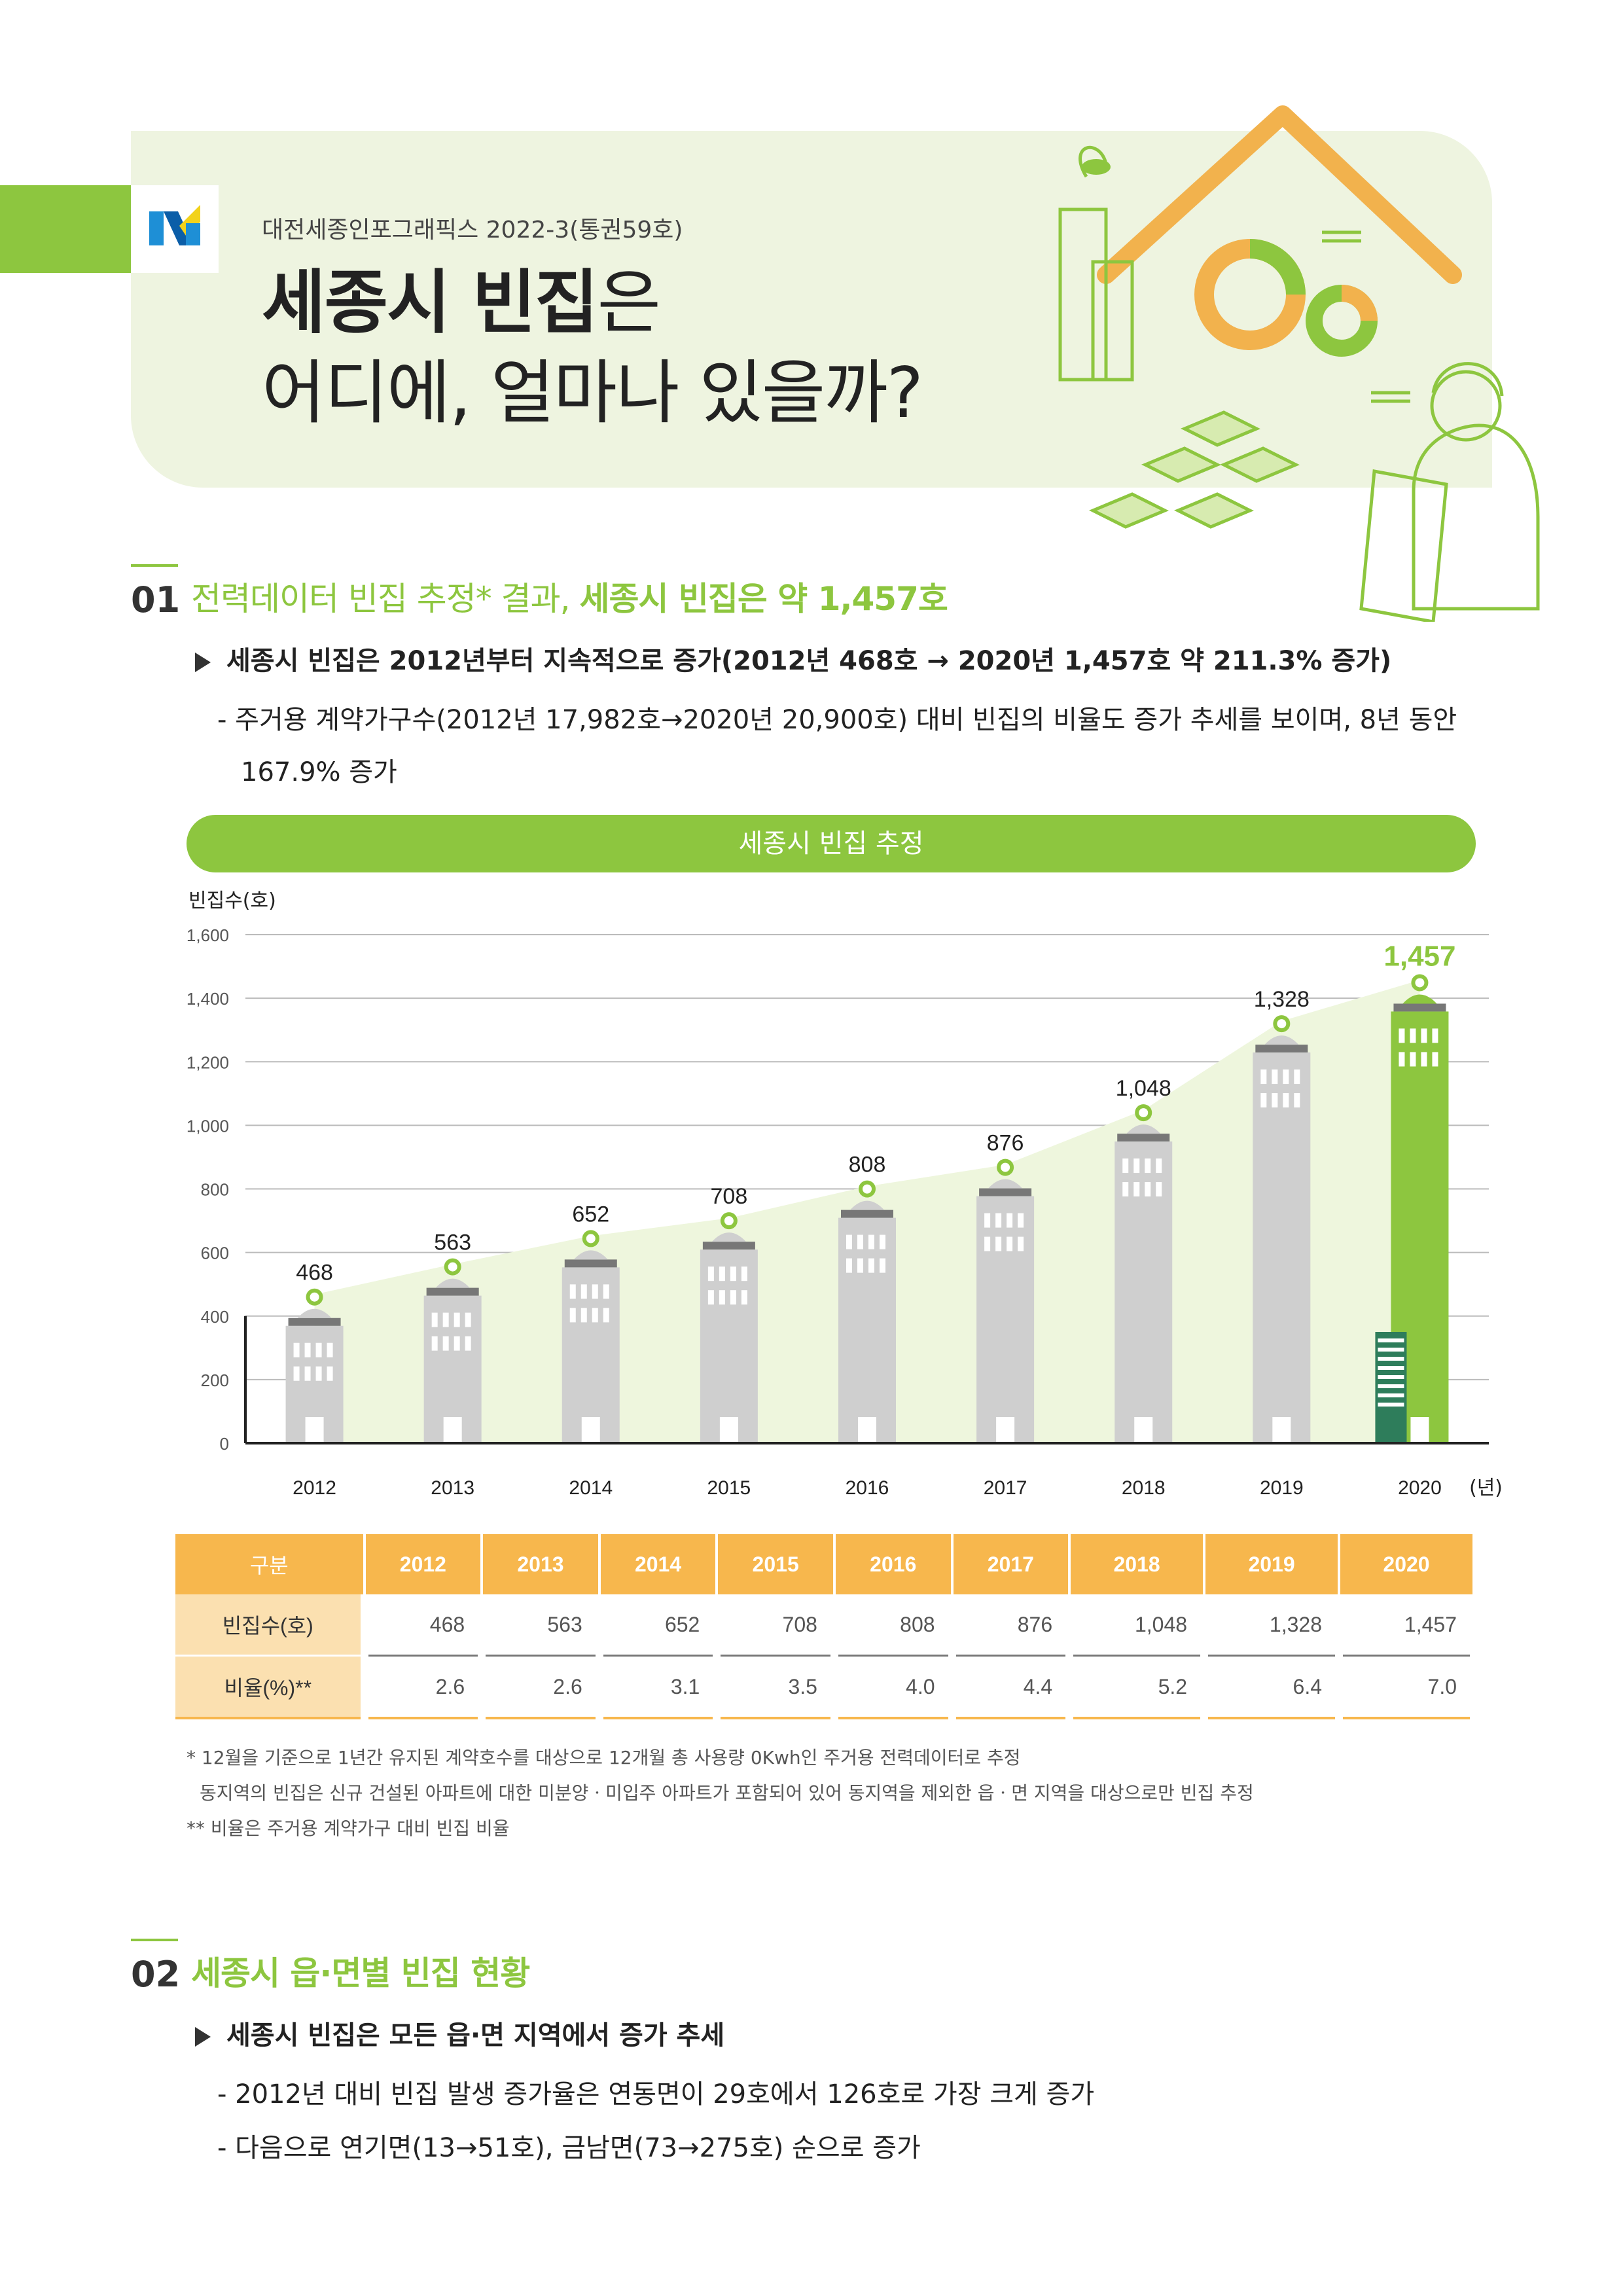 The width and height of the screenshot is (1623, 2296). What do you see at coordinates (232, 900) in the screenshot?
I see `y-axis-label: 빈집수(호)` at bounding box center [232, 900].